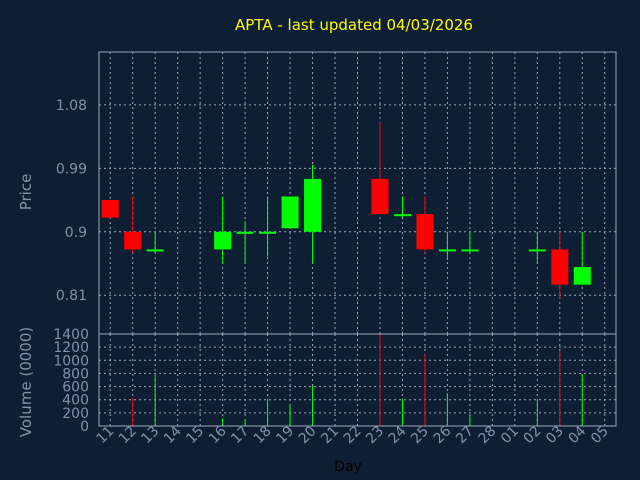 This screenshot has height=480, width=640. What do you see at coordinates (76, 233) in the screenshot?
I see `price-tick-label: 0.9` at bounding box center [76, 233].